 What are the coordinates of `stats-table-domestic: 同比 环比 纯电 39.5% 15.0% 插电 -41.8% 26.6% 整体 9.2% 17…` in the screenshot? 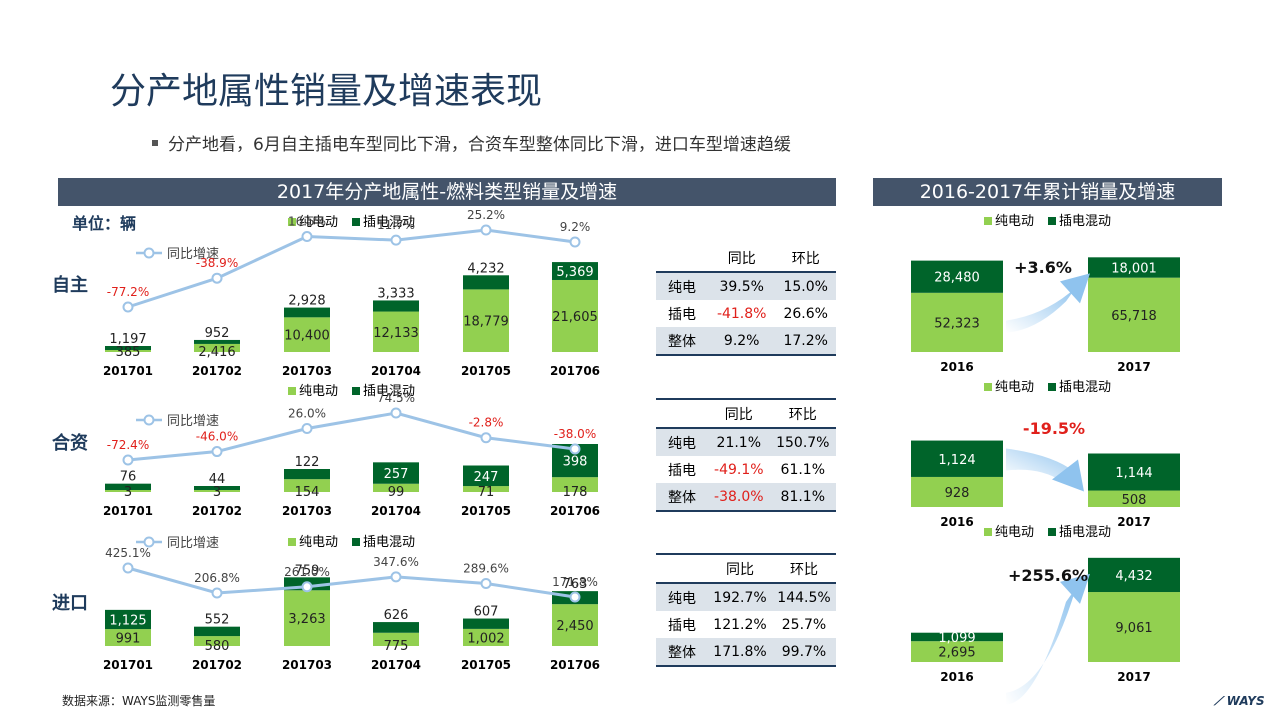 It's located at (746, 300).